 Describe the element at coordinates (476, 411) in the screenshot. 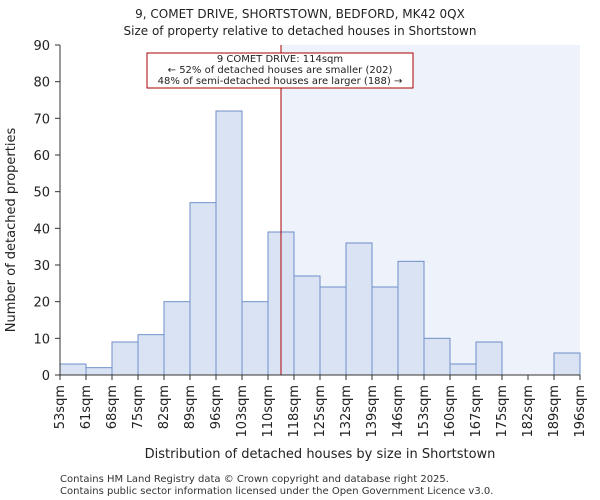

I see `x-tick-label: 167sqm` at that location.